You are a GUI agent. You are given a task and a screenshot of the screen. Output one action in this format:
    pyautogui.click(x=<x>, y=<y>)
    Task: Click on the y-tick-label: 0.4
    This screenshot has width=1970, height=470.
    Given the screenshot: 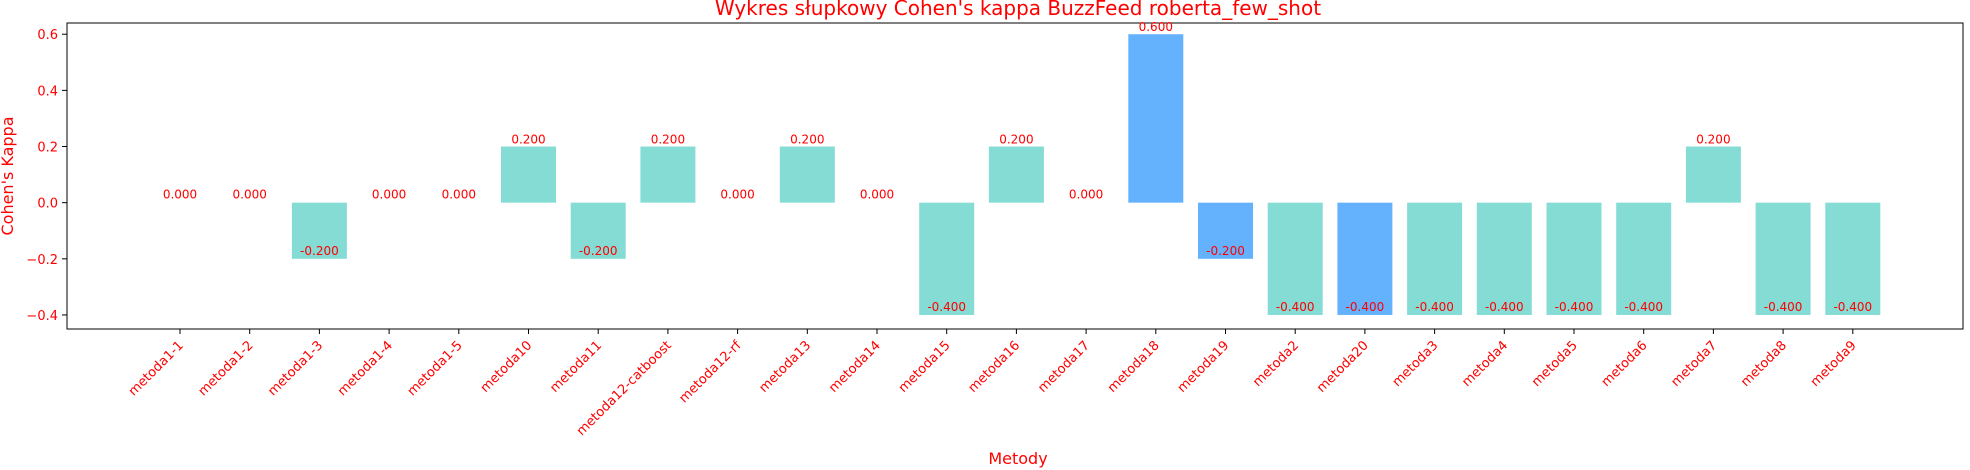 What is the action you would take?
    pyautogui.click(x=47, y=91)
    